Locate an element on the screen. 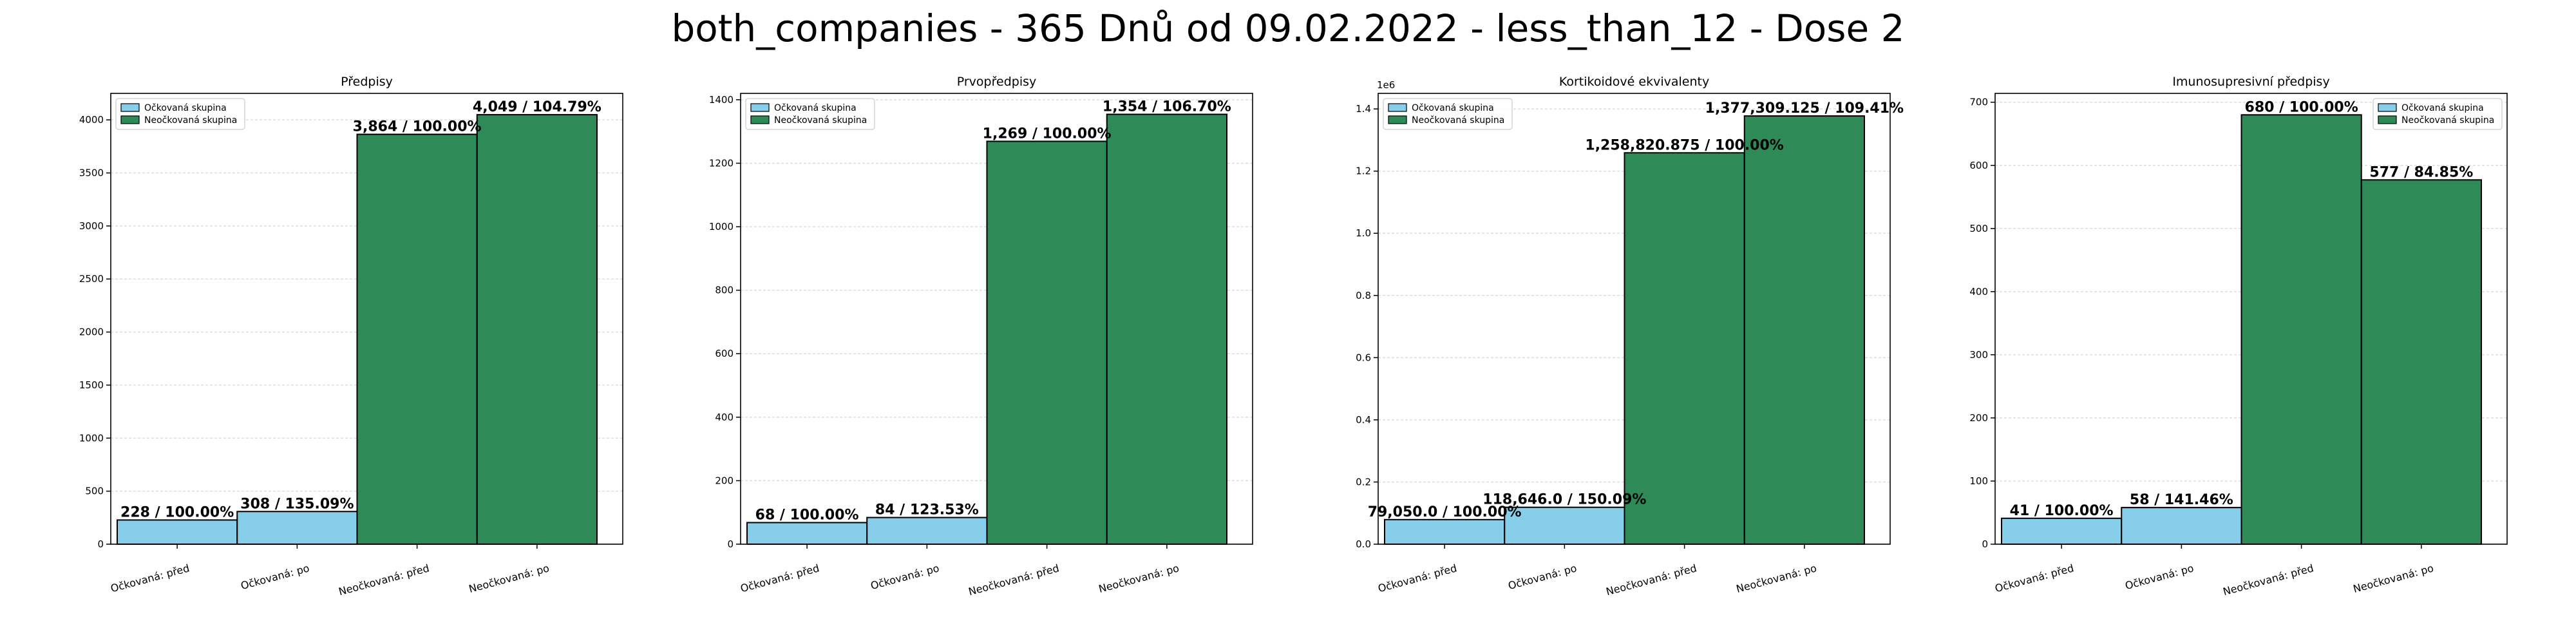 This screenshot has width=2576, height=644. y-tick-label: 0.6 is located at coordinates (1364, 357).